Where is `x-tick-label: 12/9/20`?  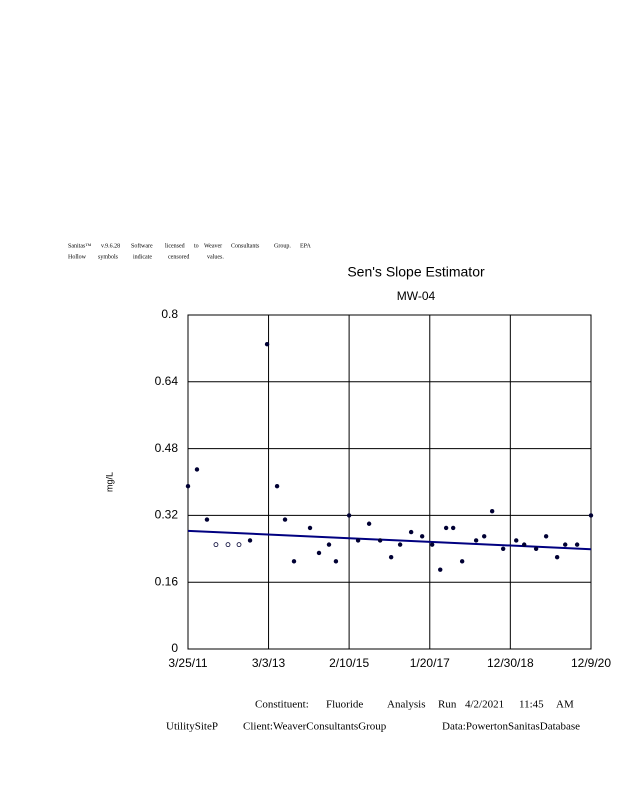
x-tick-label: 12/9/20 is located at coordinates (591, 663).